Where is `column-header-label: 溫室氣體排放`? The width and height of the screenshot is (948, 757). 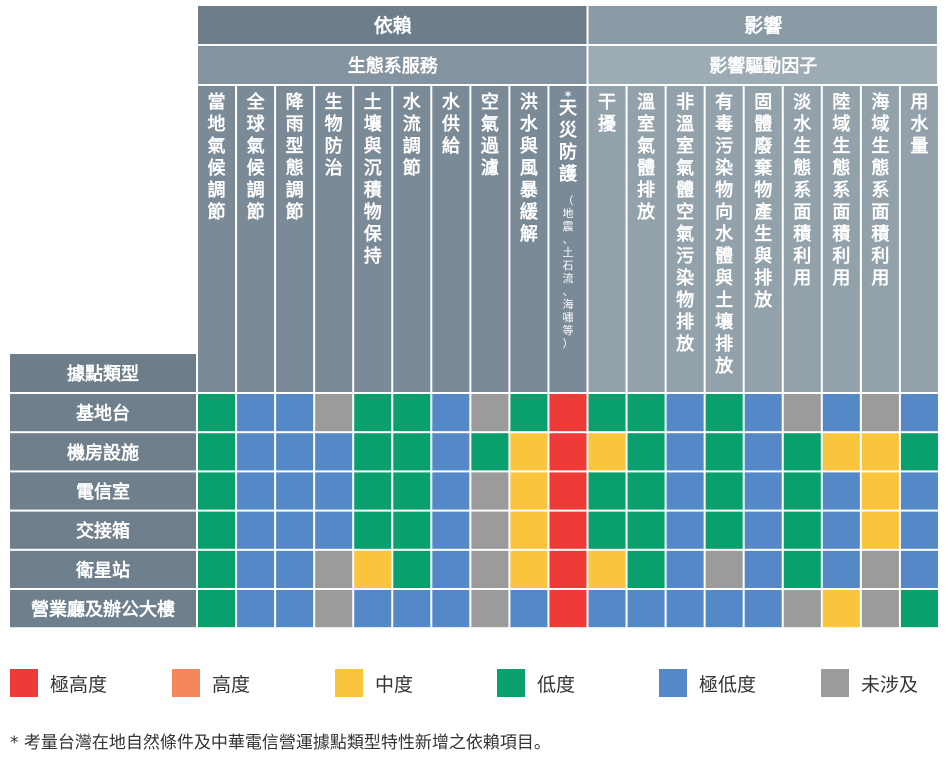
column-header-label: 溫室氣體排放 is located at coordinates (646, 157).